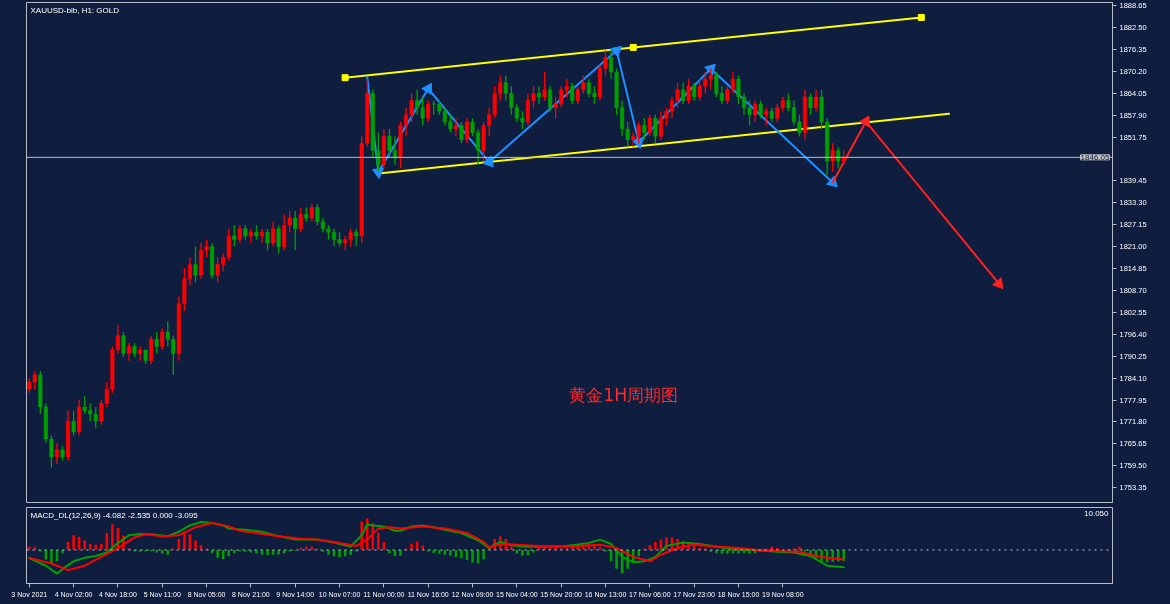 The height and width of the screenshot is (604, 1170). Describe the element at coordinates (1097, 513) in the screenshot. I see `text: 10.050` at that location.